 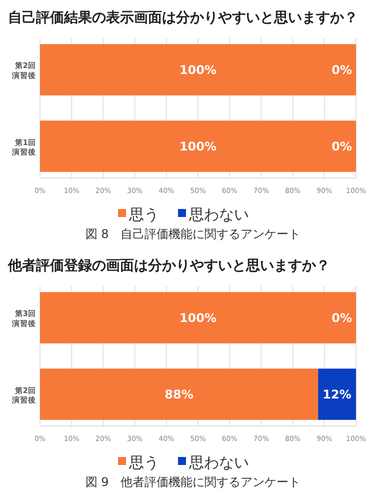 I want to click on data-label: 88%, so click(x=179, y=394).